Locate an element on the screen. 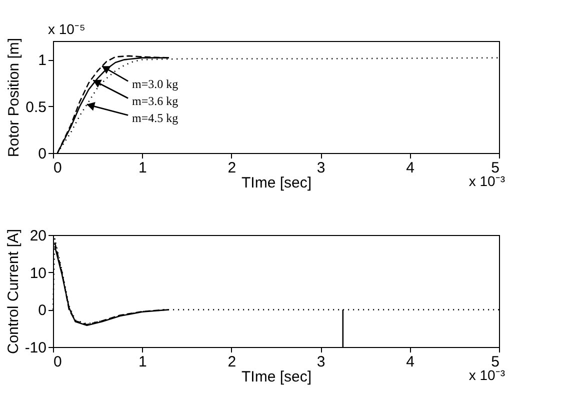  y-axis-title: Rotor Position [m] is located at coordinates (14, 98).